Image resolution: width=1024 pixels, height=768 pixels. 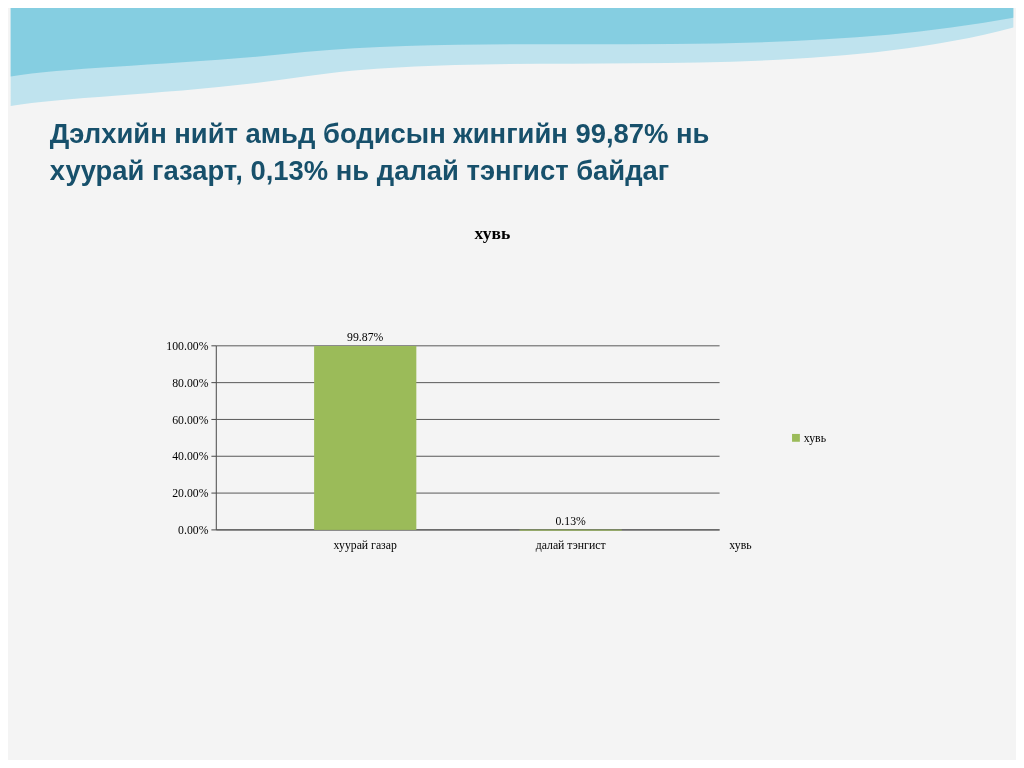 I want to click on data-label: 0.13%, so click(x=571, y=521).